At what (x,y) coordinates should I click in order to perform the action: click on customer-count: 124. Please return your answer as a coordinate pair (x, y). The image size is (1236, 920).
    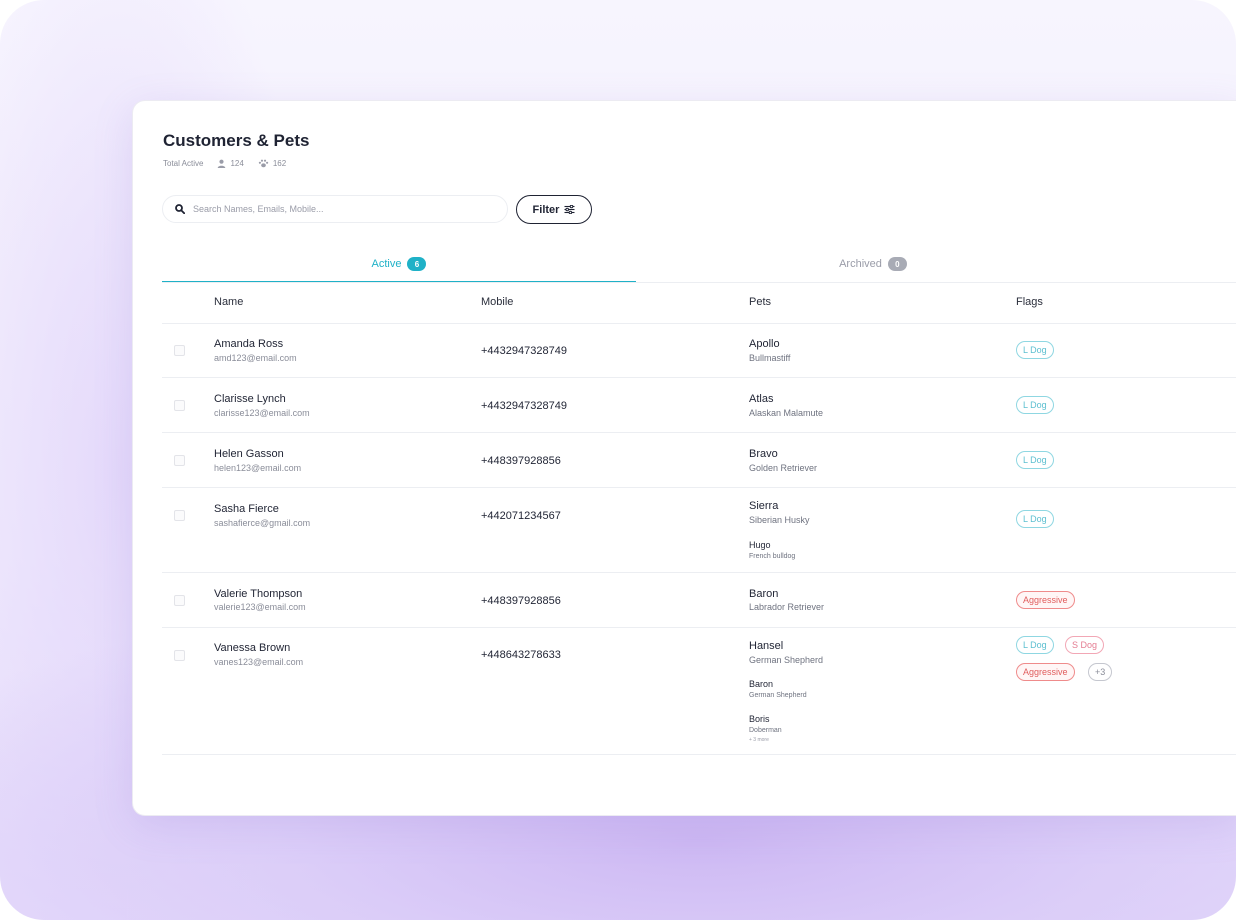
    Looking at the image, I should click on (230, 163).